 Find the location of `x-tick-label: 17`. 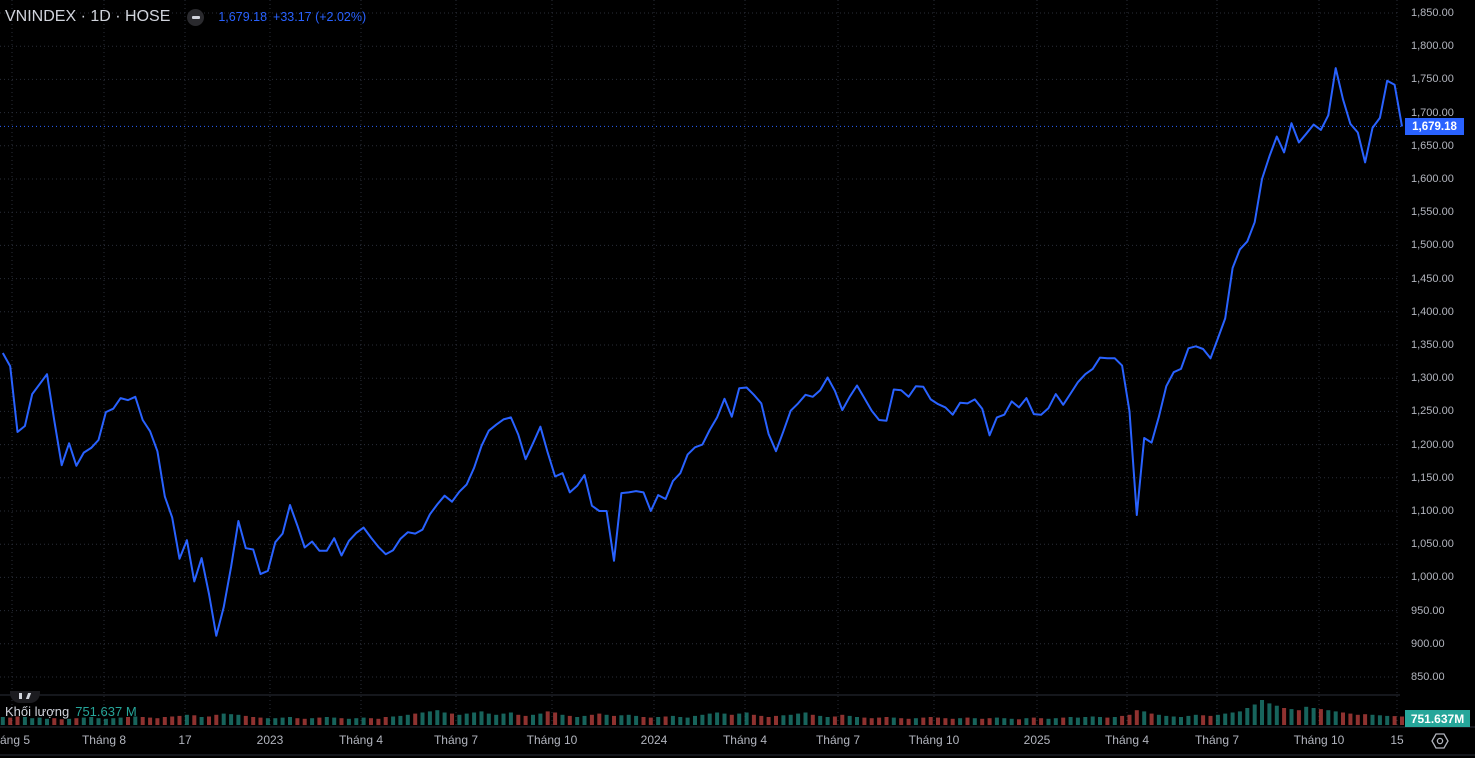

x-tick-label: 17 is located at coordinates (185, 740).